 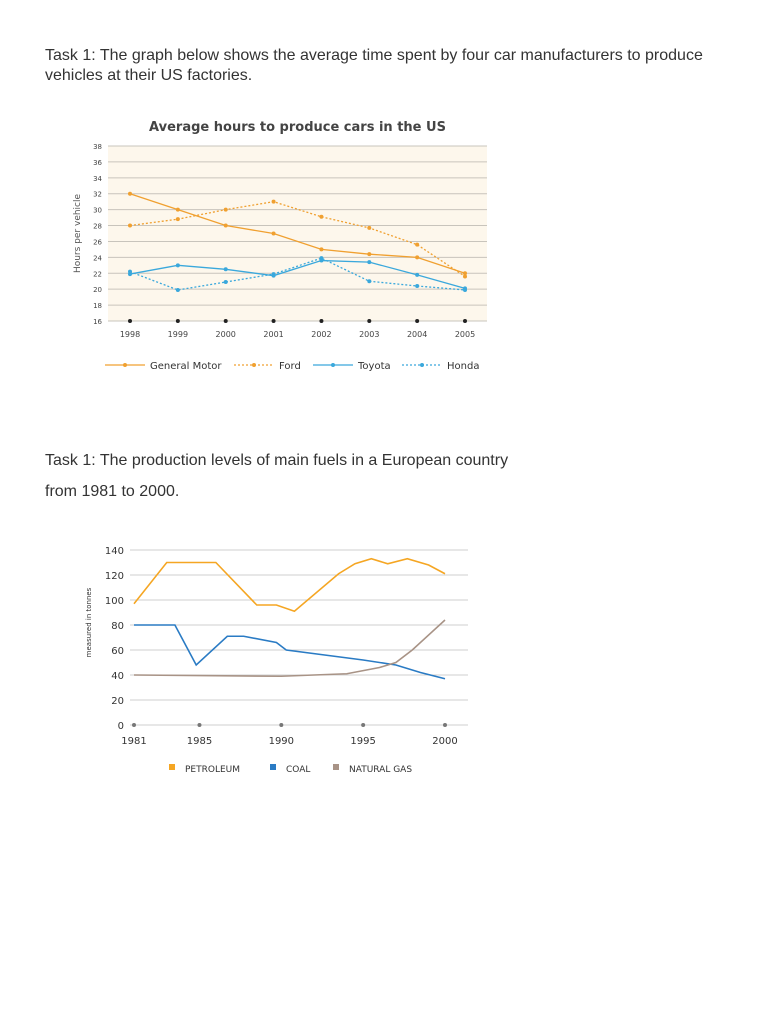 I want to click on y-tick-label: 40, so click(x=117, y=676).